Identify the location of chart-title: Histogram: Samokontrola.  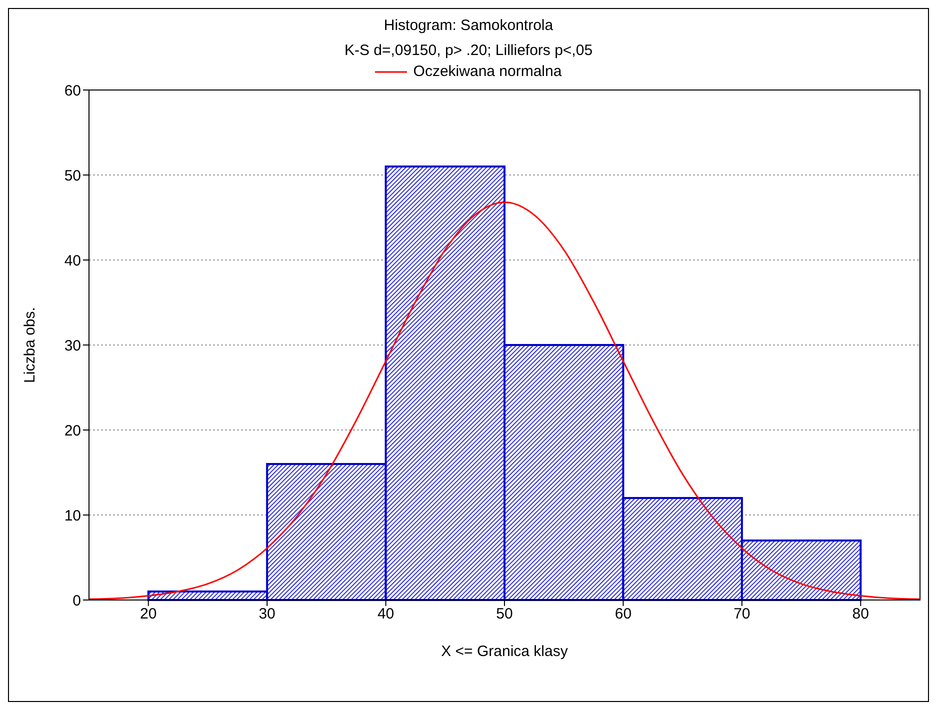
(468, 25).